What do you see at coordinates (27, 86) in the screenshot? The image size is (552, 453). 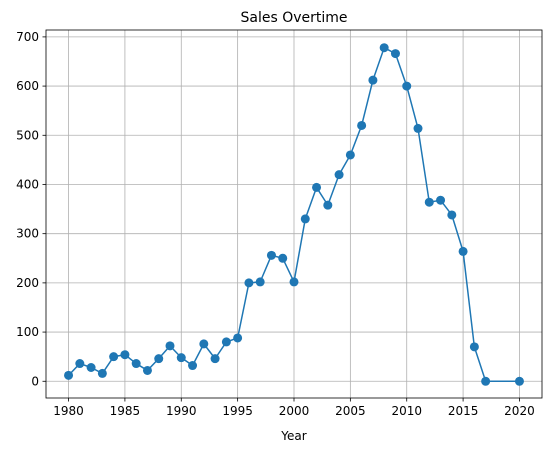 I see `y-tick-label: 600` at bounding box center [27, 86].